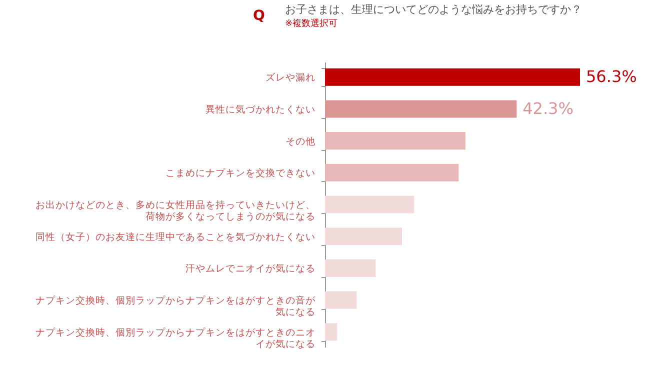 The image size is (650, 367). I want to click on y-tick-label: 異性に気づかれたくない, so click(261, 109).